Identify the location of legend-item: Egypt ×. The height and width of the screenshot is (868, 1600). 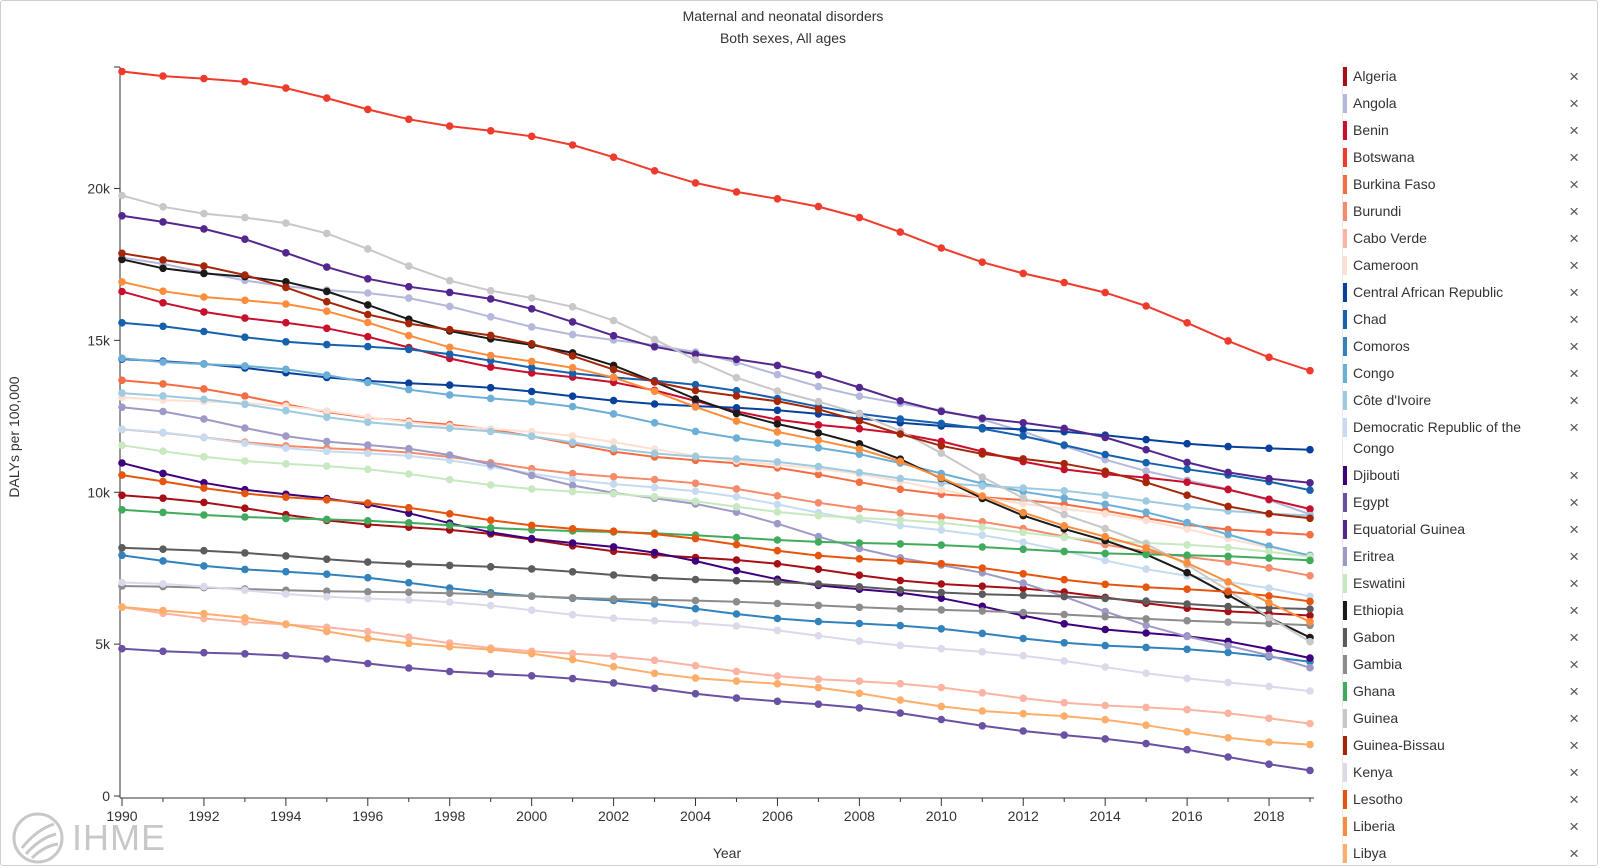
(1468, 502).